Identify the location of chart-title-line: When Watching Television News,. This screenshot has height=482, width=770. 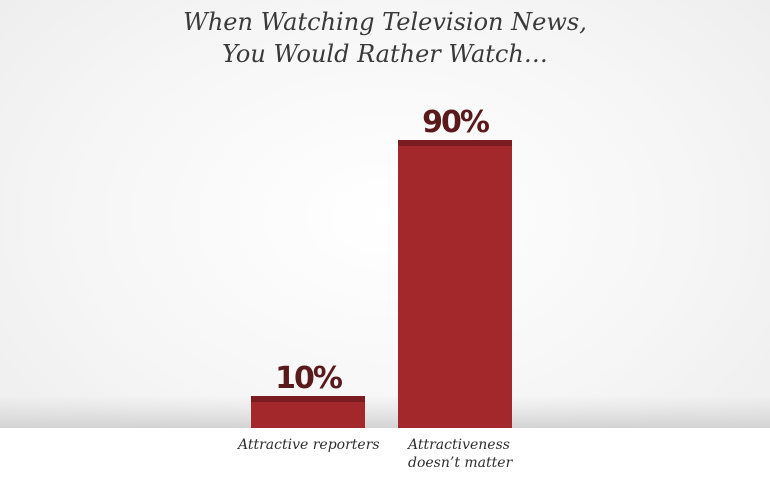
(385, 22).